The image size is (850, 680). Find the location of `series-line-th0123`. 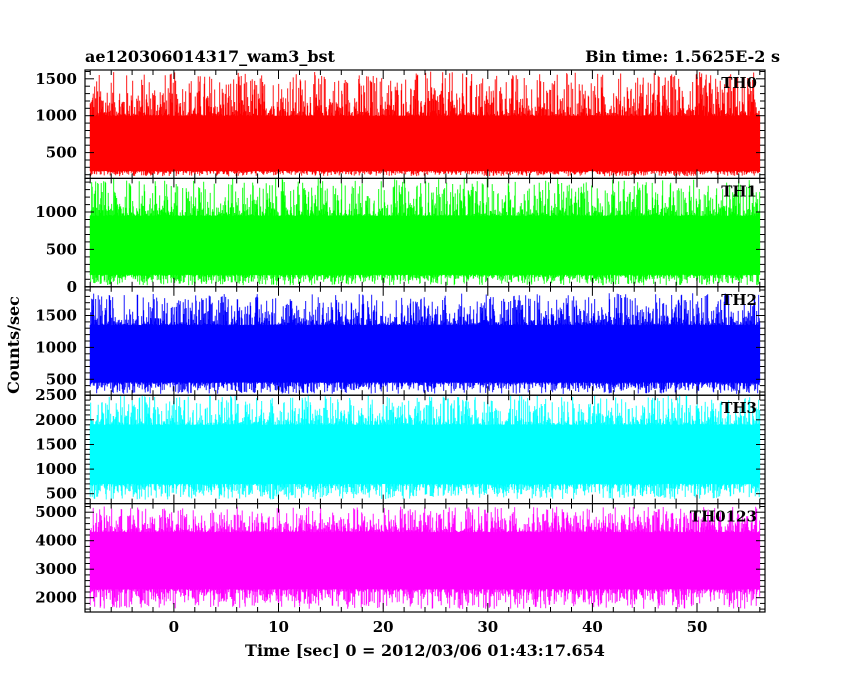

series-line-th0123 is located at coordinates (425, 558).